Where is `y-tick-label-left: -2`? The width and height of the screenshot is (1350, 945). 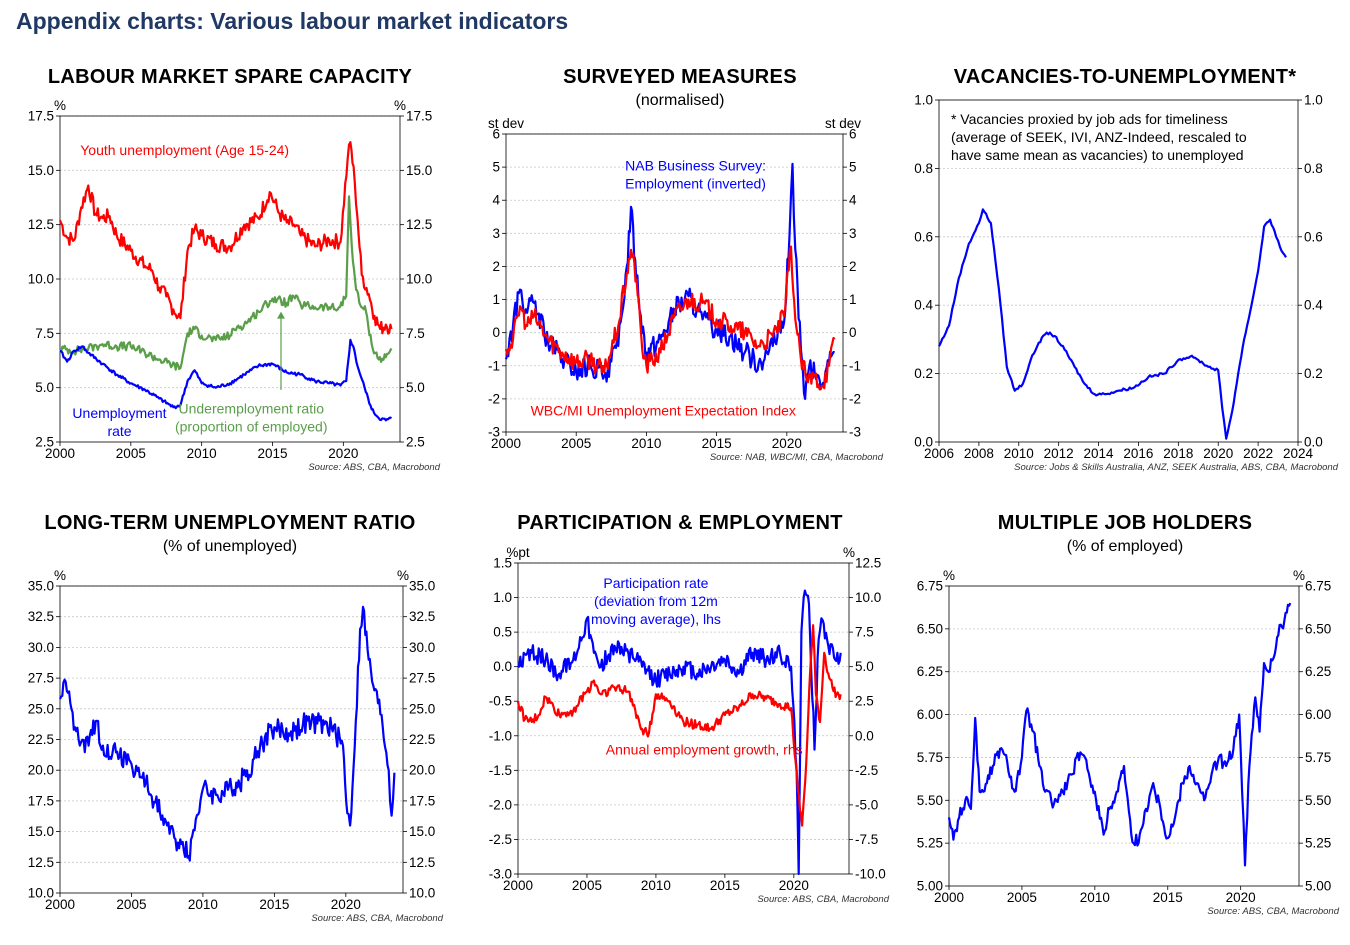 y-tick-label-left: -2 is located at coordinates (494, 398).